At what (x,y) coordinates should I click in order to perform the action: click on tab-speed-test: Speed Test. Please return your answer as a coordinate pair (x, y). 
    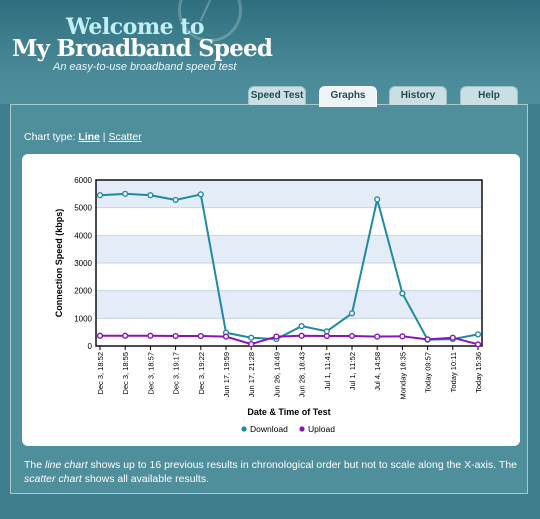
    Looking at the image, I should click on (277, 95).